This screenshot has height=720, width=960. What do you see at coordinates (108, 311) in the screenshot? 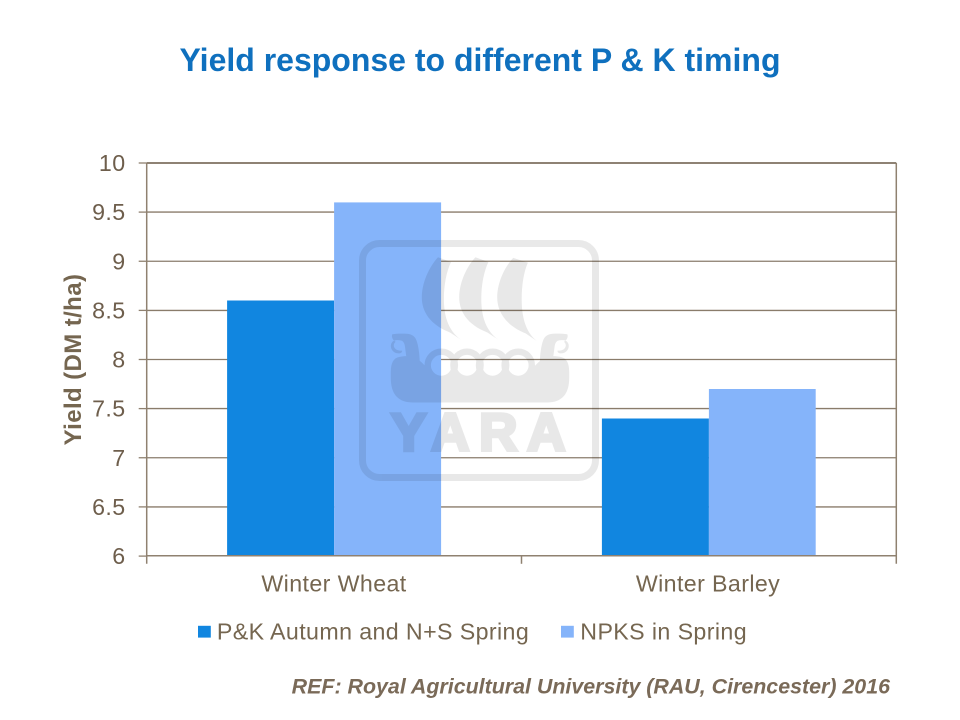
I see `svg-text: 8.5` at bounding box center [108, 311].